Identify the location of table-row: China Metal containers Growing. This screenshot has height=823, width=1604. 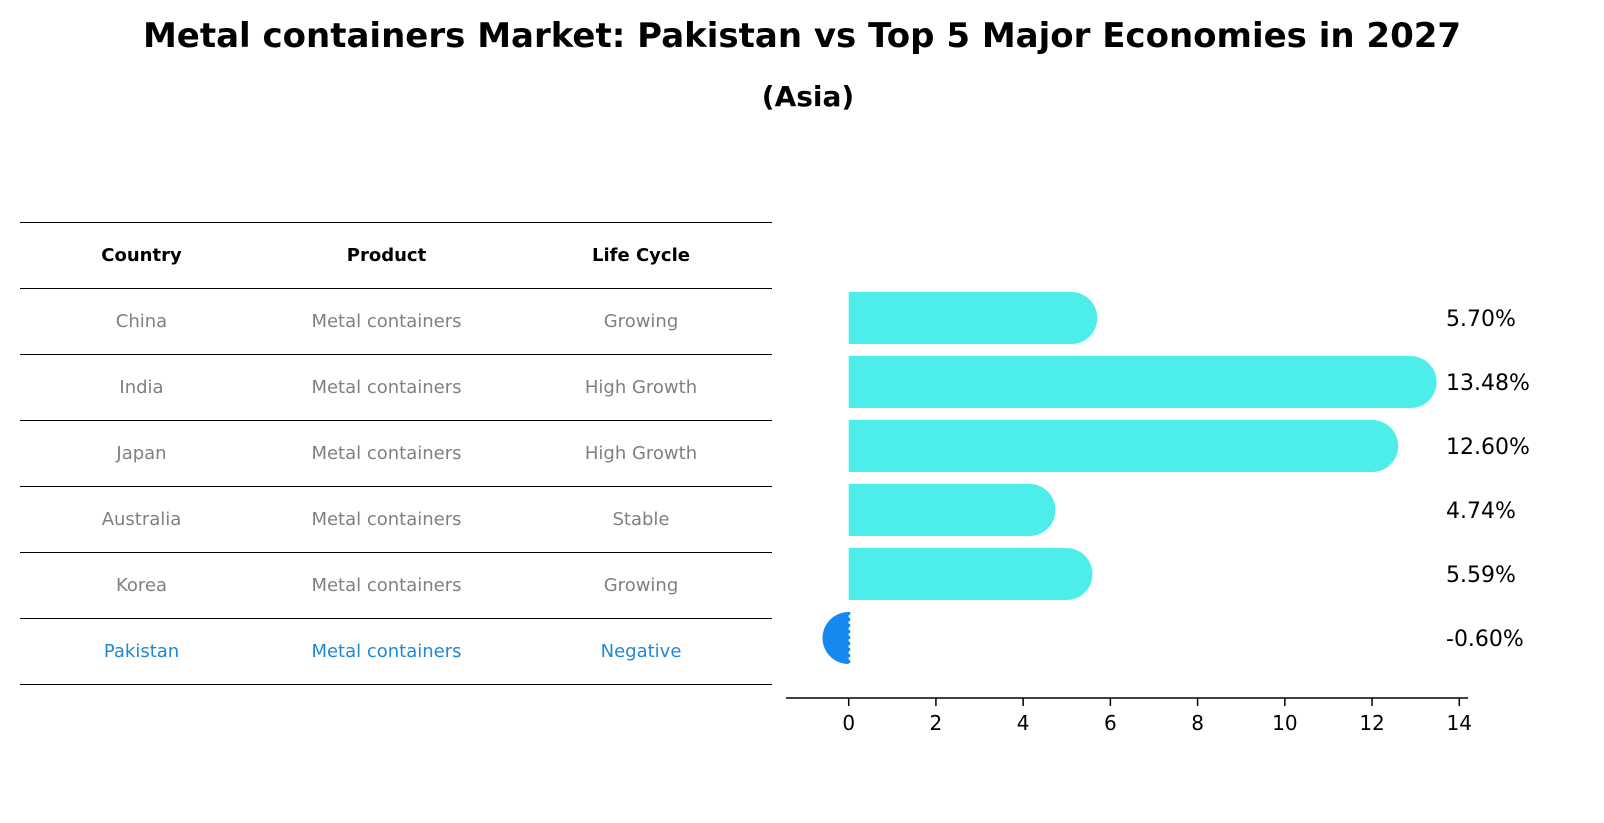
(396, 321).